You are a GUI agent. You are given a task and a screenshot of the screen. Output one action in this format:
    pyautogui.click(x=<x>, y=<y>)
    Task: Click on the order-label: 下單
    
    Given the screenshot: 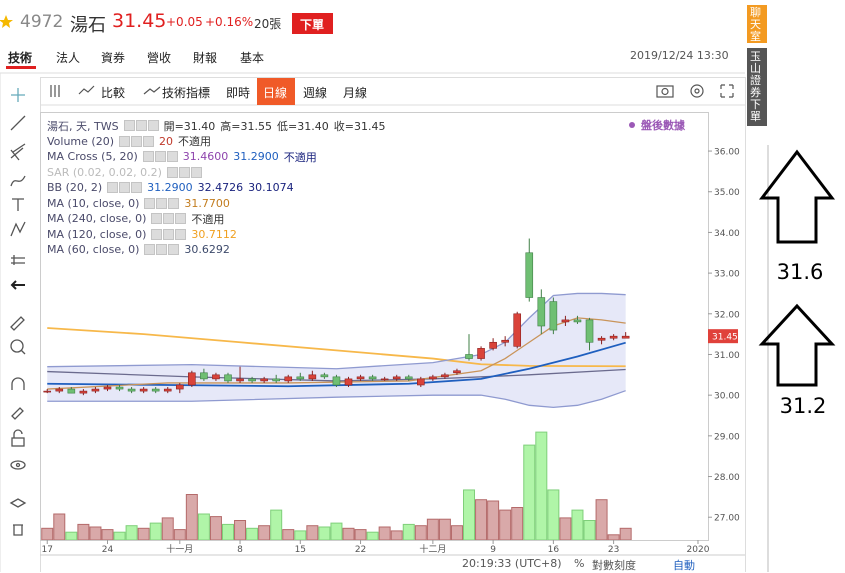 What is the action you would take?
    pyautogui.click(x=312, y=25)
    